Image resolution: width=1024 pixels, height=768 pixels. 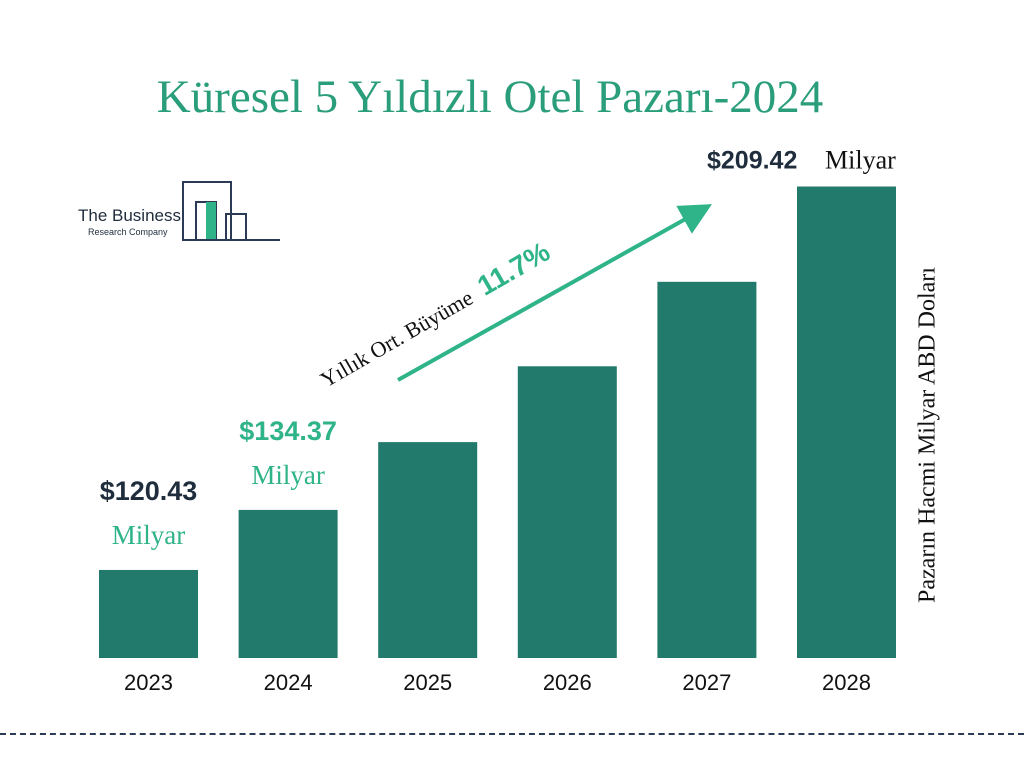 I want to click on bar-2028, so click(x=846, y=422).